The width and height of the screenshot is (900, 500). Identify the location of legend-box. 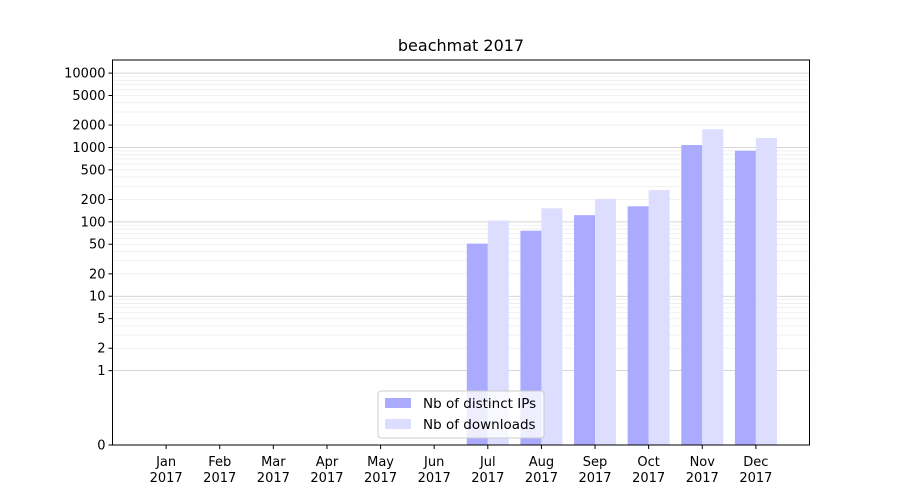
(461, 414).